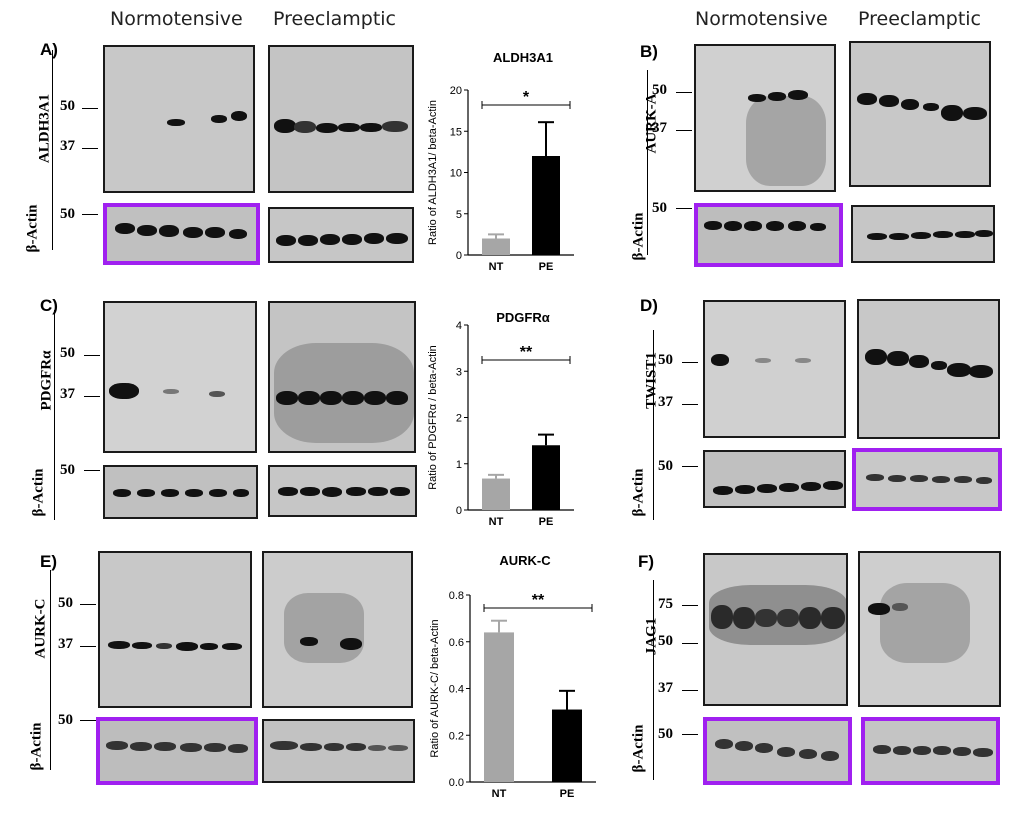 This screenshot has width=1009, height=821. What do you see at coordinates (433, 172) in the screenshot?
I see `chart-ylabel: Ratio of ALDH3A1/ beta-Actin` at bounding box center [433, 172].